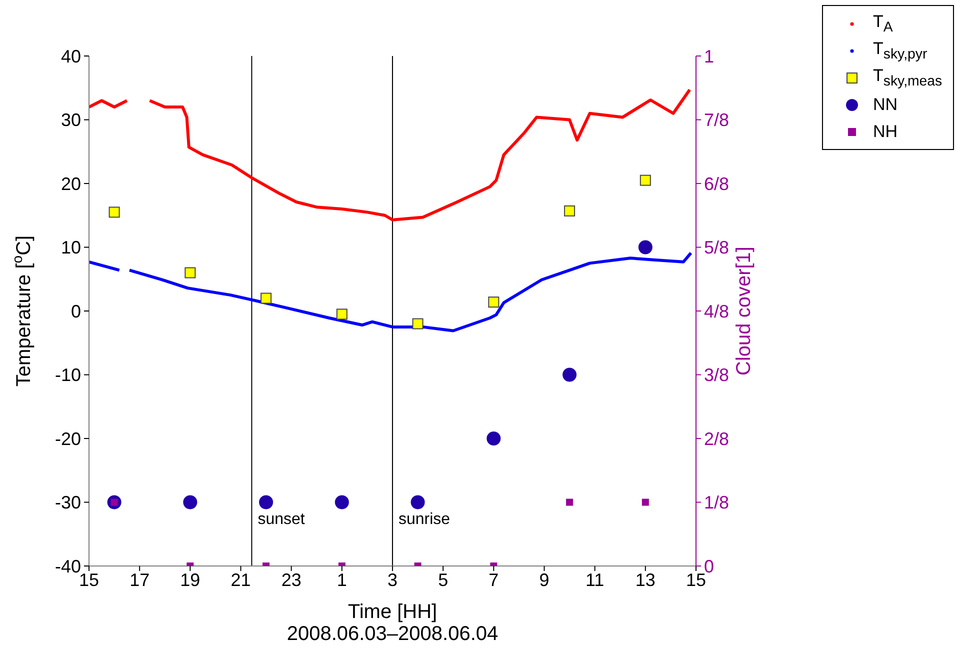 Image resolution: width=962 pixels, height=653 pixels. What do you see at coordinates (70, 56) in the screenshot?
I see `y-tick-label: 40` at bounding box center [70, 56].